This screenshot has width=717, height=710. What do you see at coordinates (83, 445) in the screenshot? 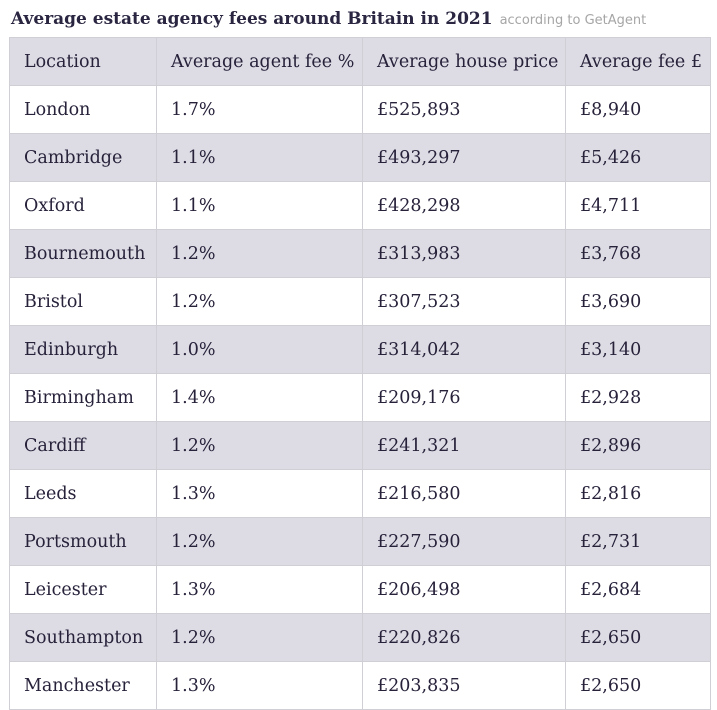
I see `location-cell: Cardiff` at bounding box center [83, 445].